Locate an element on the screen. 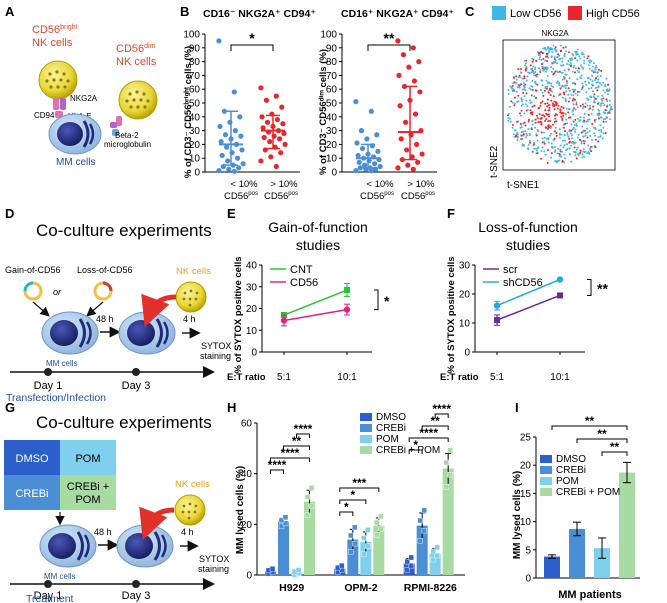 Image resolution: width=667 pixels, height=603 pixels. b-right-x1b: CD56 is located at coordinates (372, 196).